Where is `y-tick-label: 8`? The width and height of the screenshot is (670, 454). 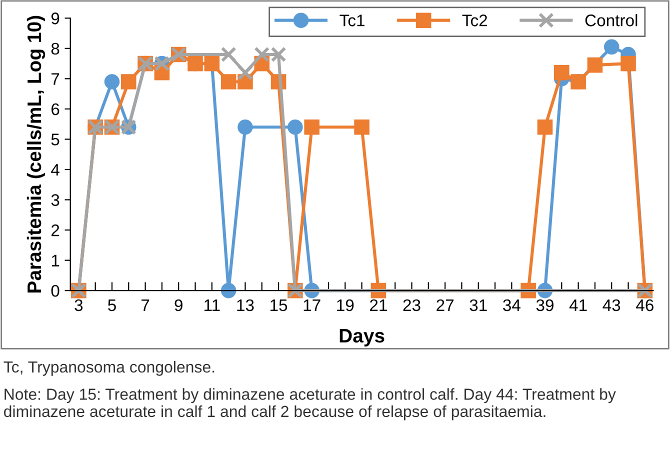 y-tick-label: 8 is located at coordinates (55, 48).